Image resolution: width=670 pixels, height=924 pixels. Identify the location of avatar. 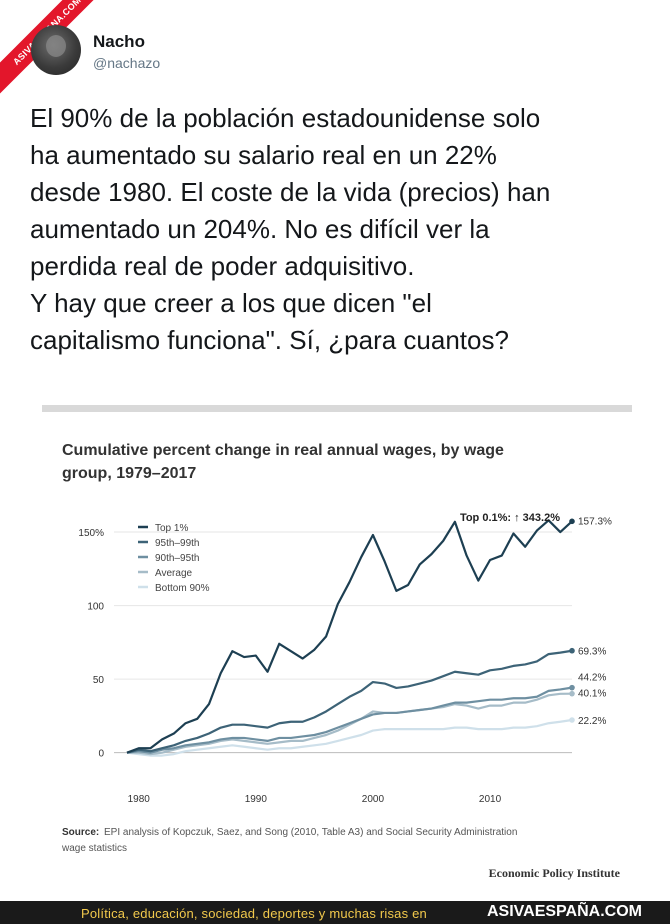
(56, 50).